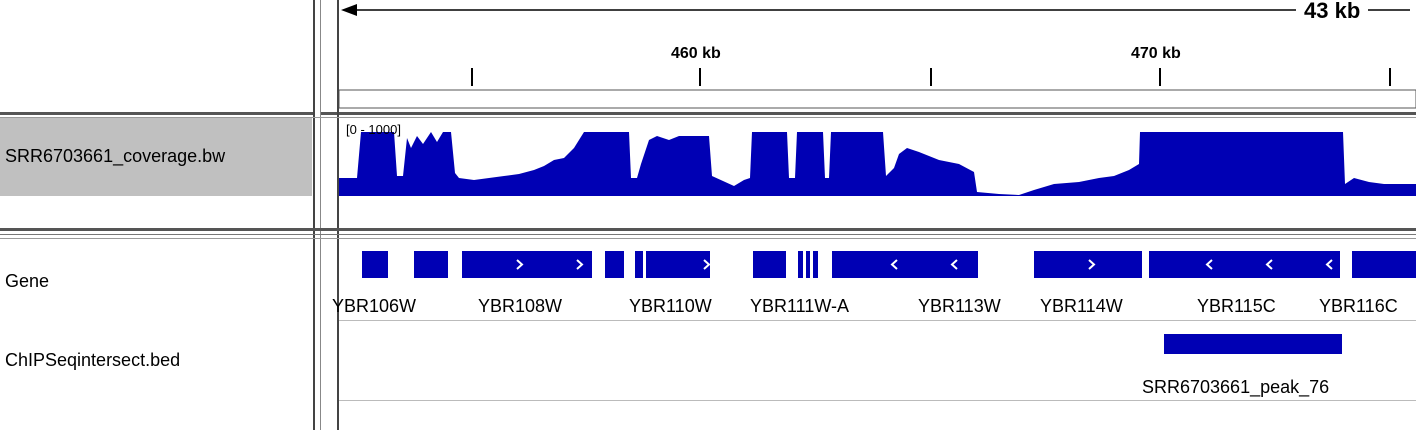  What do you see at coordinates (877, 113) in the screenshot?
I see `header-separator-right` at bounding box center [877, 113].